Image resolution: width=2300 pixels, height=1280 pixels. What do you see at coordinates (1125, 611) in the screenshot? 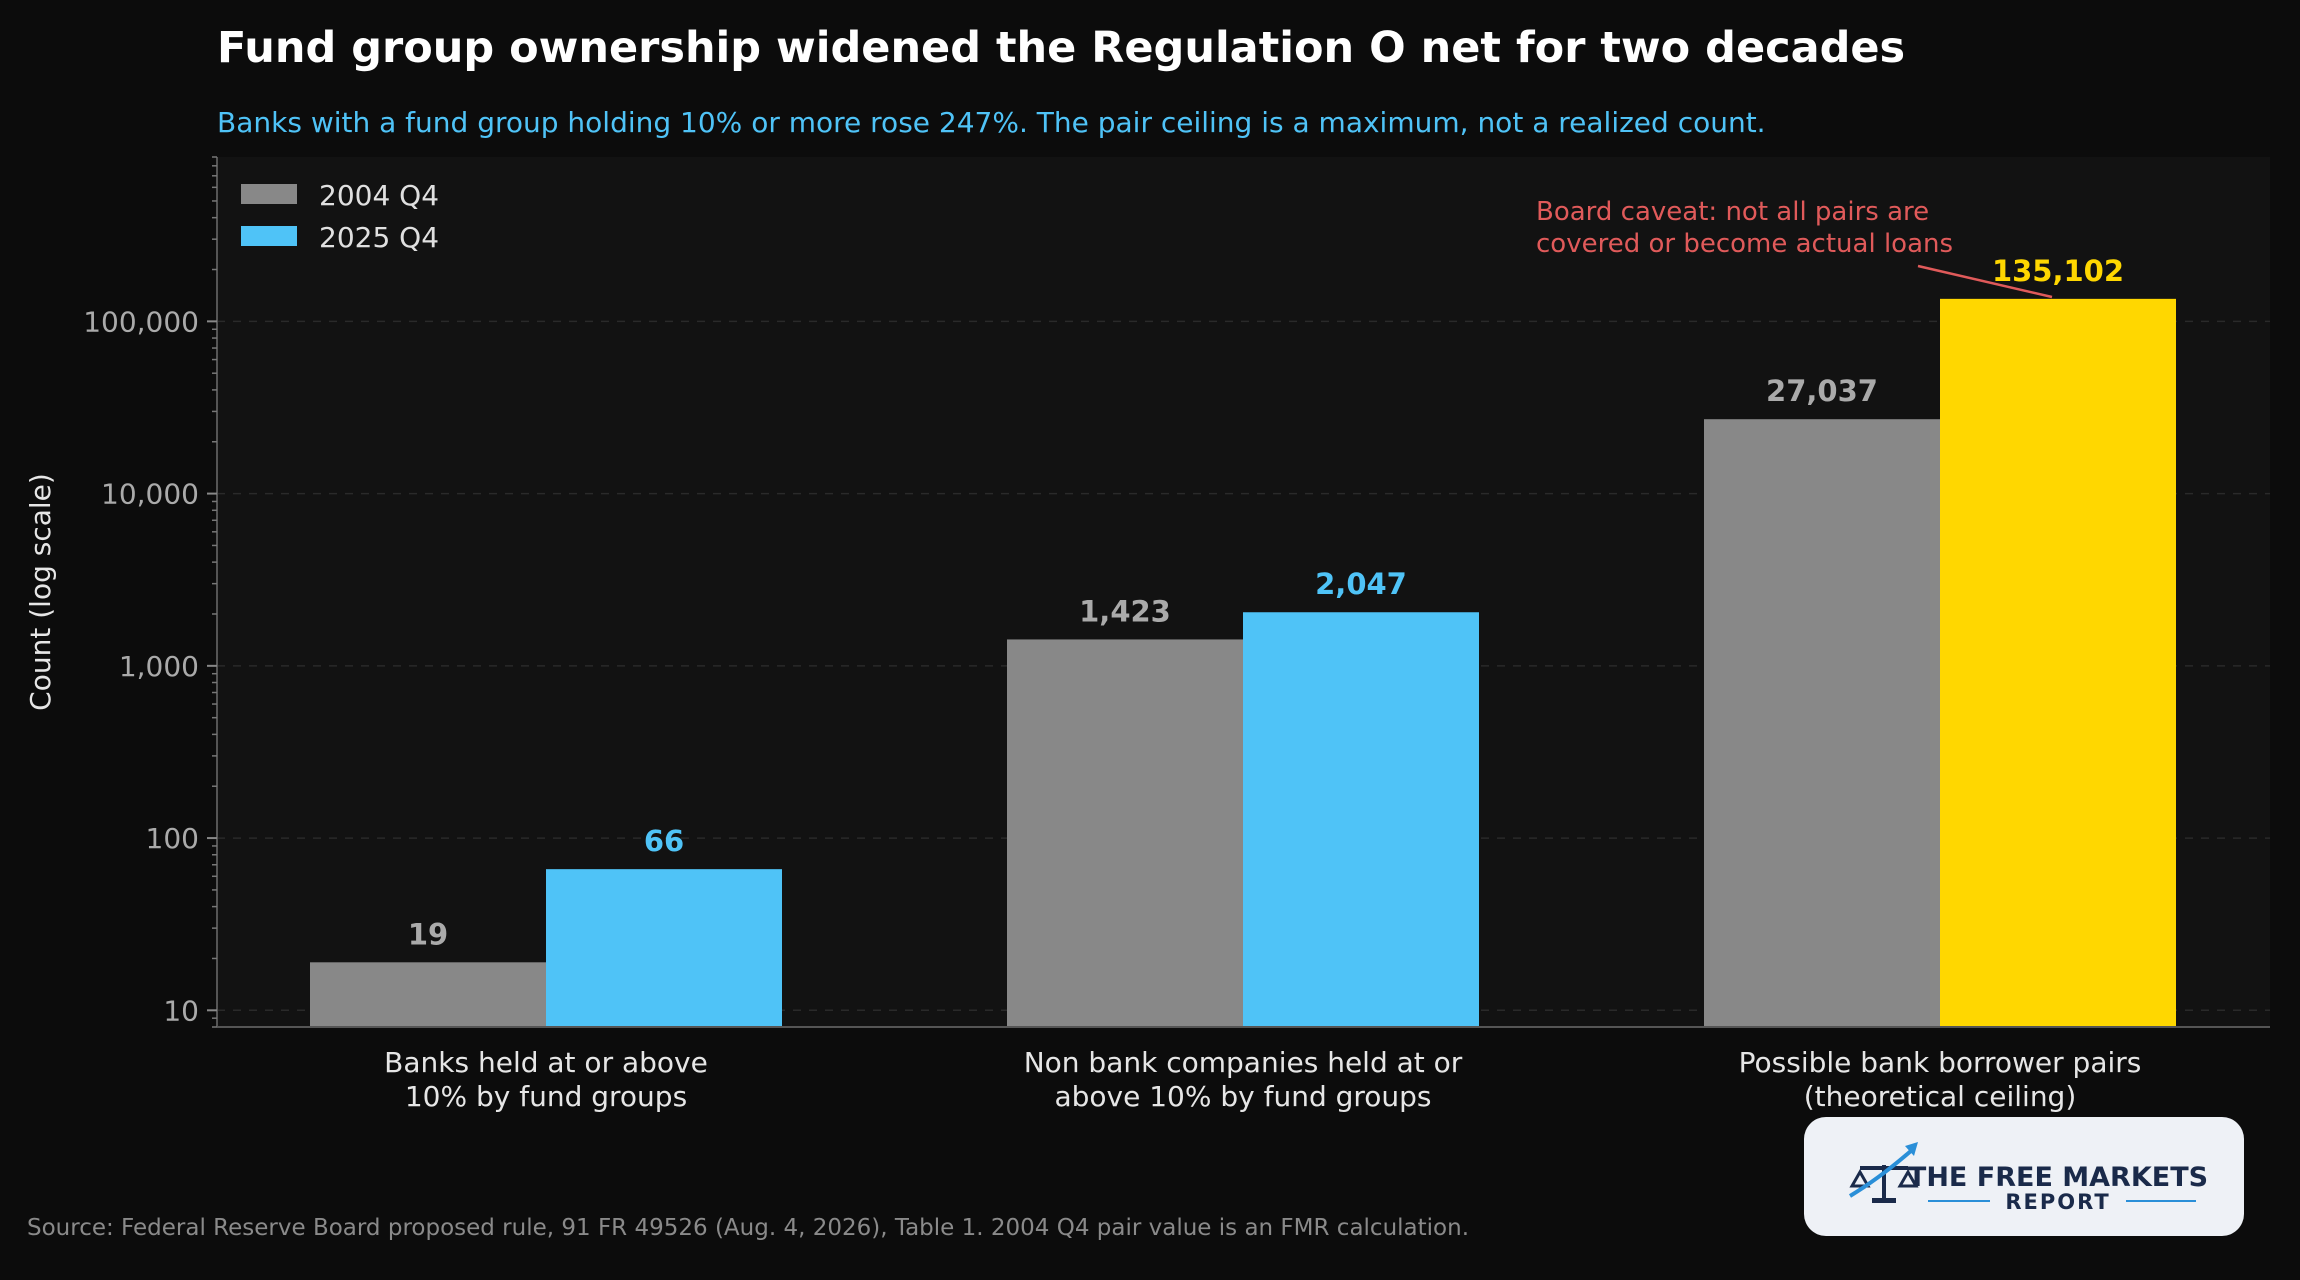
I see `data-label: 1,423` at bounding box center [1125, 611].